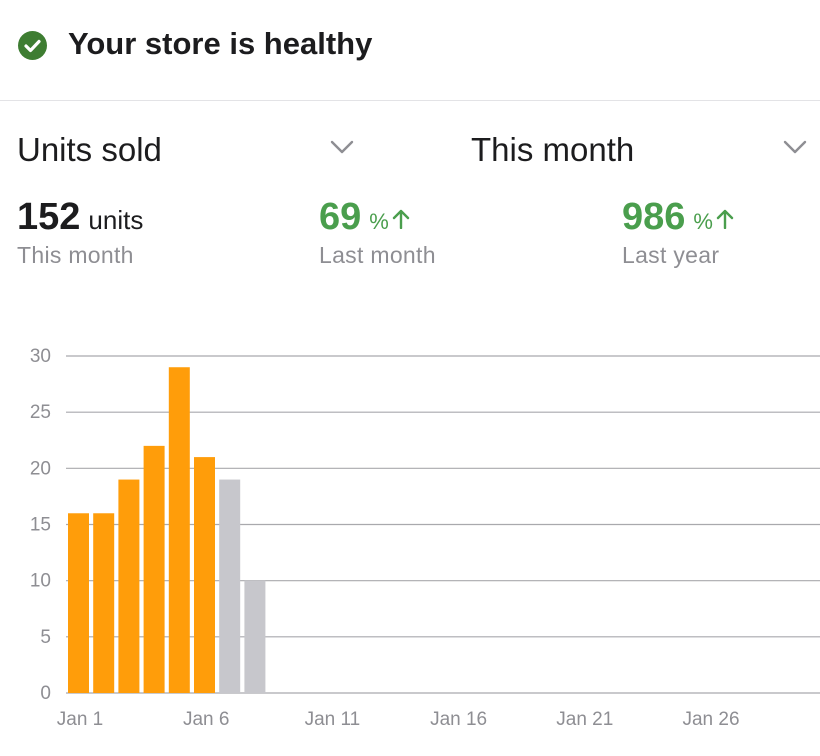 The width and height of the screenshot is (820, 756). I want to click on stat-value: 152, so click(49, 217).